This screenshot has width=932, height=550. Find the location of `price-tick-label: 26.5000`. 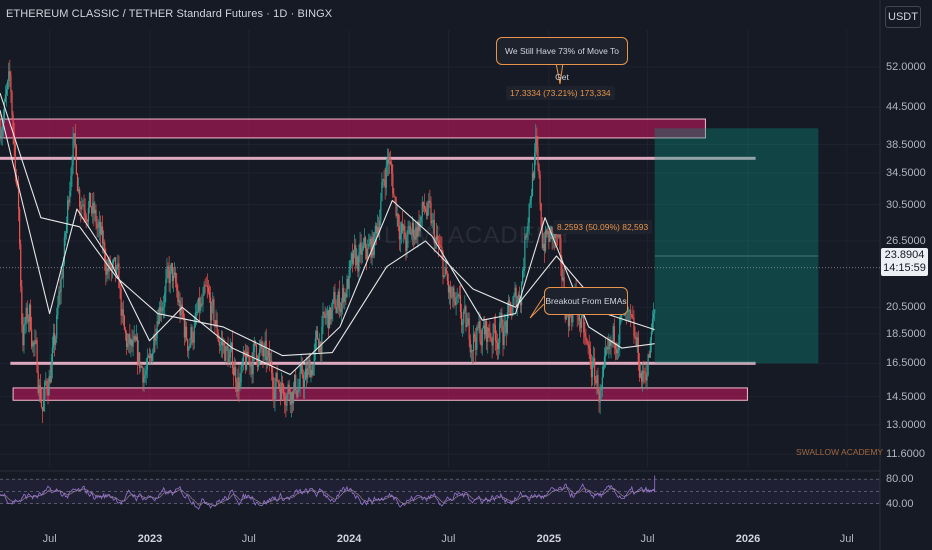

price-tick-label: 26.5000 is located at coordinates (906, 240).